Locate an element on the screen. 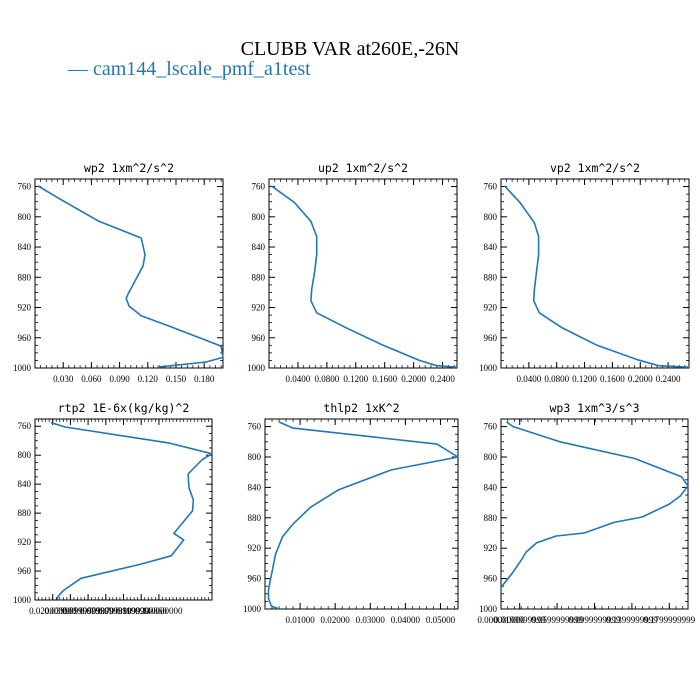 The width and height of the screenshot is (700, 700). x-tick-label: 0.1399999999 is located at coordinates (632, 620).